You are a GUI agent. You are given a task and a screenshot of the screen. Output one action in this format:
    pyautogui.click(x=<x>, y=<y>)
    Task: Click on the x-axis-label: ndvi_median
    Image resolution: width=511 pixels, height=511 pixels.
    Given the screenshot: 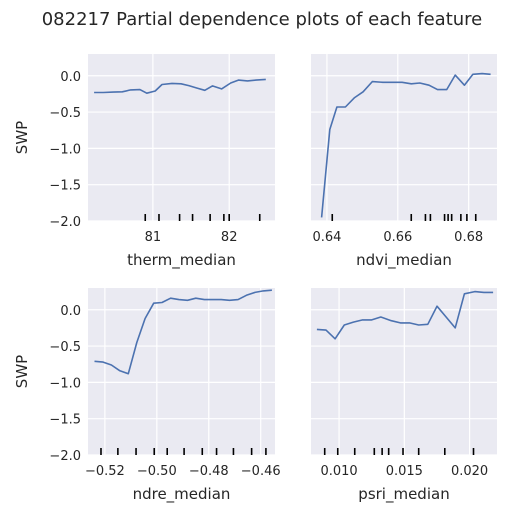 What is the action you would take?
    pyautogui.click(x=404, y=260)
    